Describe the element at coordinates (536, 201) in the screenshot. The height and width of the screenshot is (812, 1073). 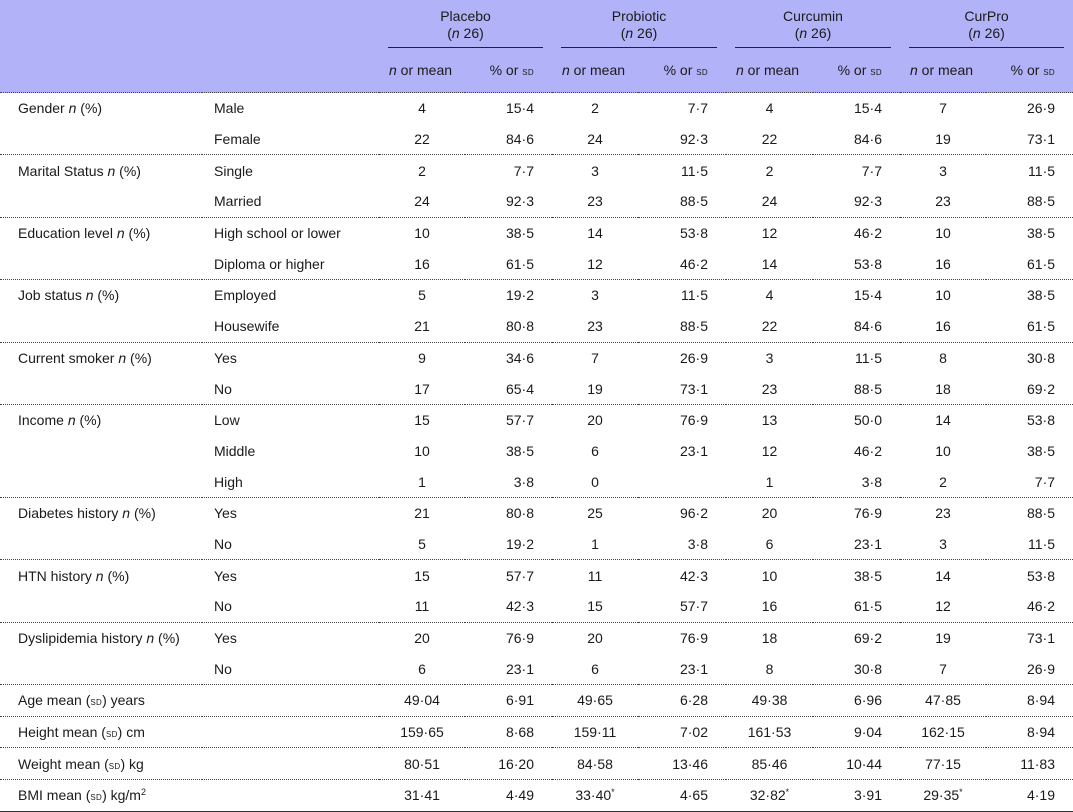
I see `table-row: Married 24 92·3 23 88·5 24 92·3 23 88·5` at that location.